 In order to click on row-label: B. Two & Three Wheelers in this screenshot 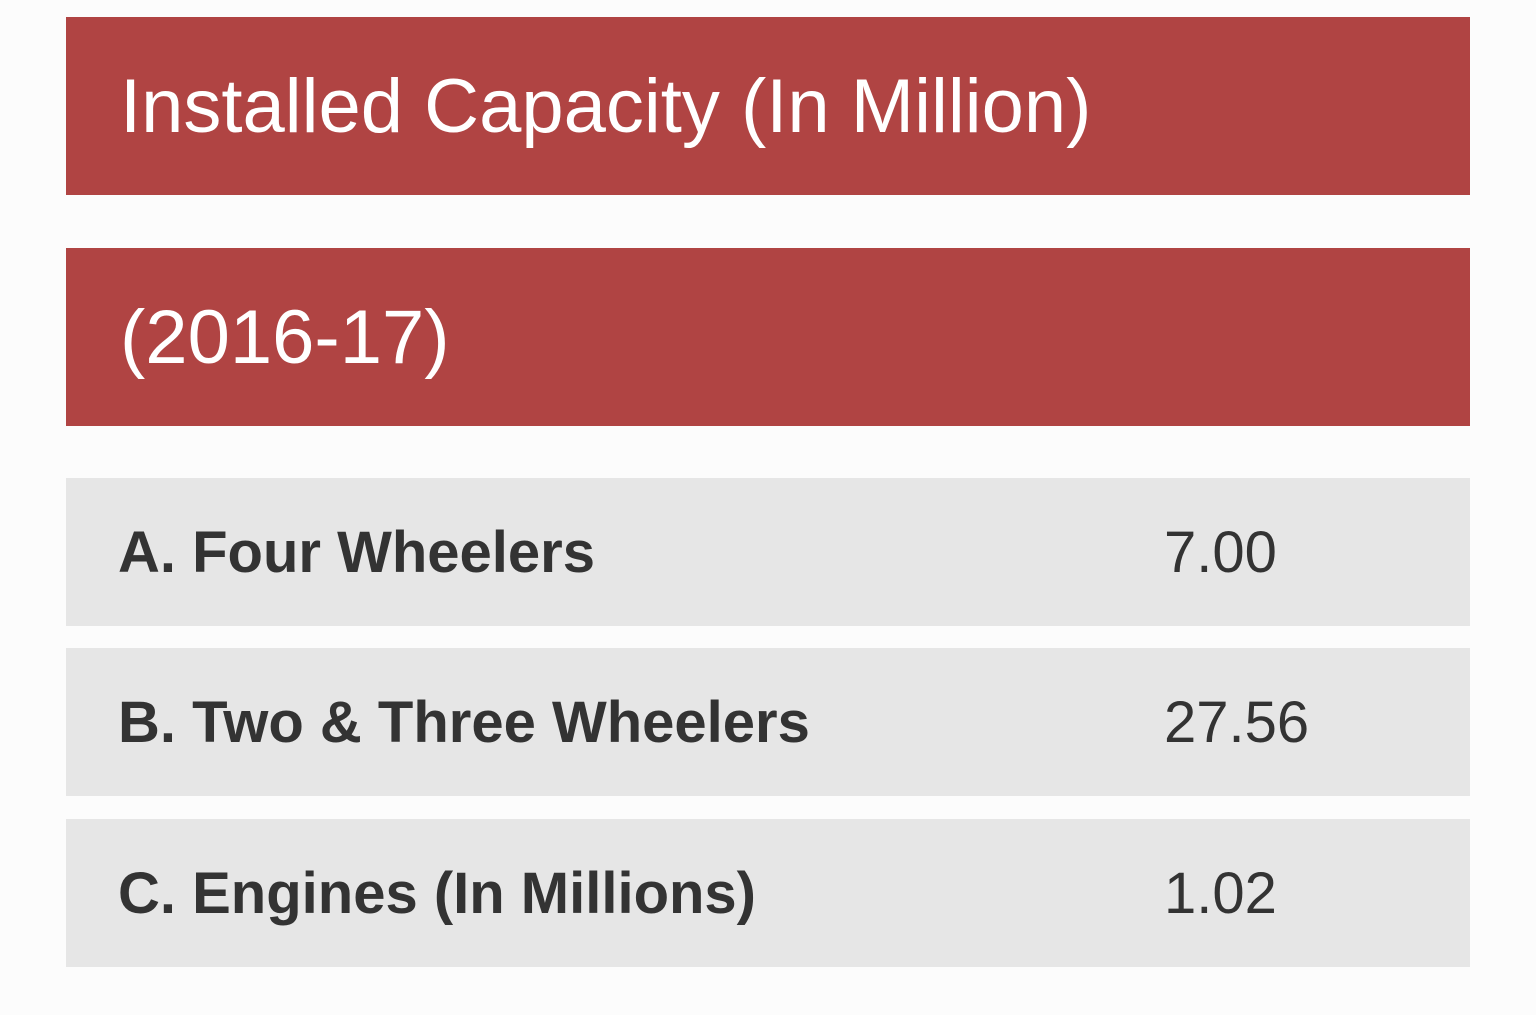, I will do `click(464, 722)`.